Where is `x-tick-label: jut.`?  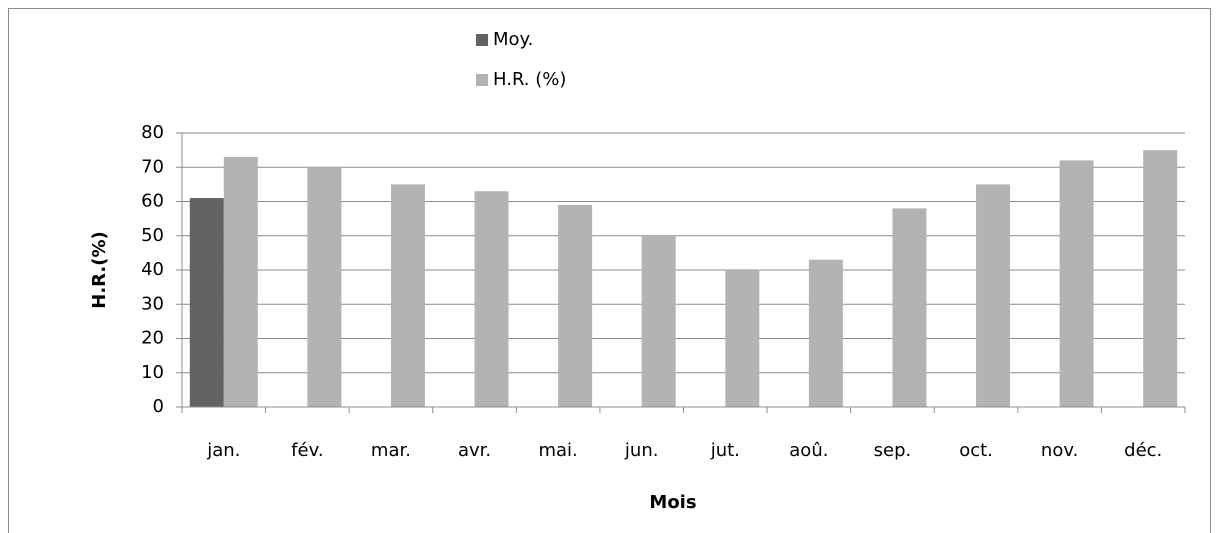
x-tick-label: jut. is located at coordinates (725, 450).